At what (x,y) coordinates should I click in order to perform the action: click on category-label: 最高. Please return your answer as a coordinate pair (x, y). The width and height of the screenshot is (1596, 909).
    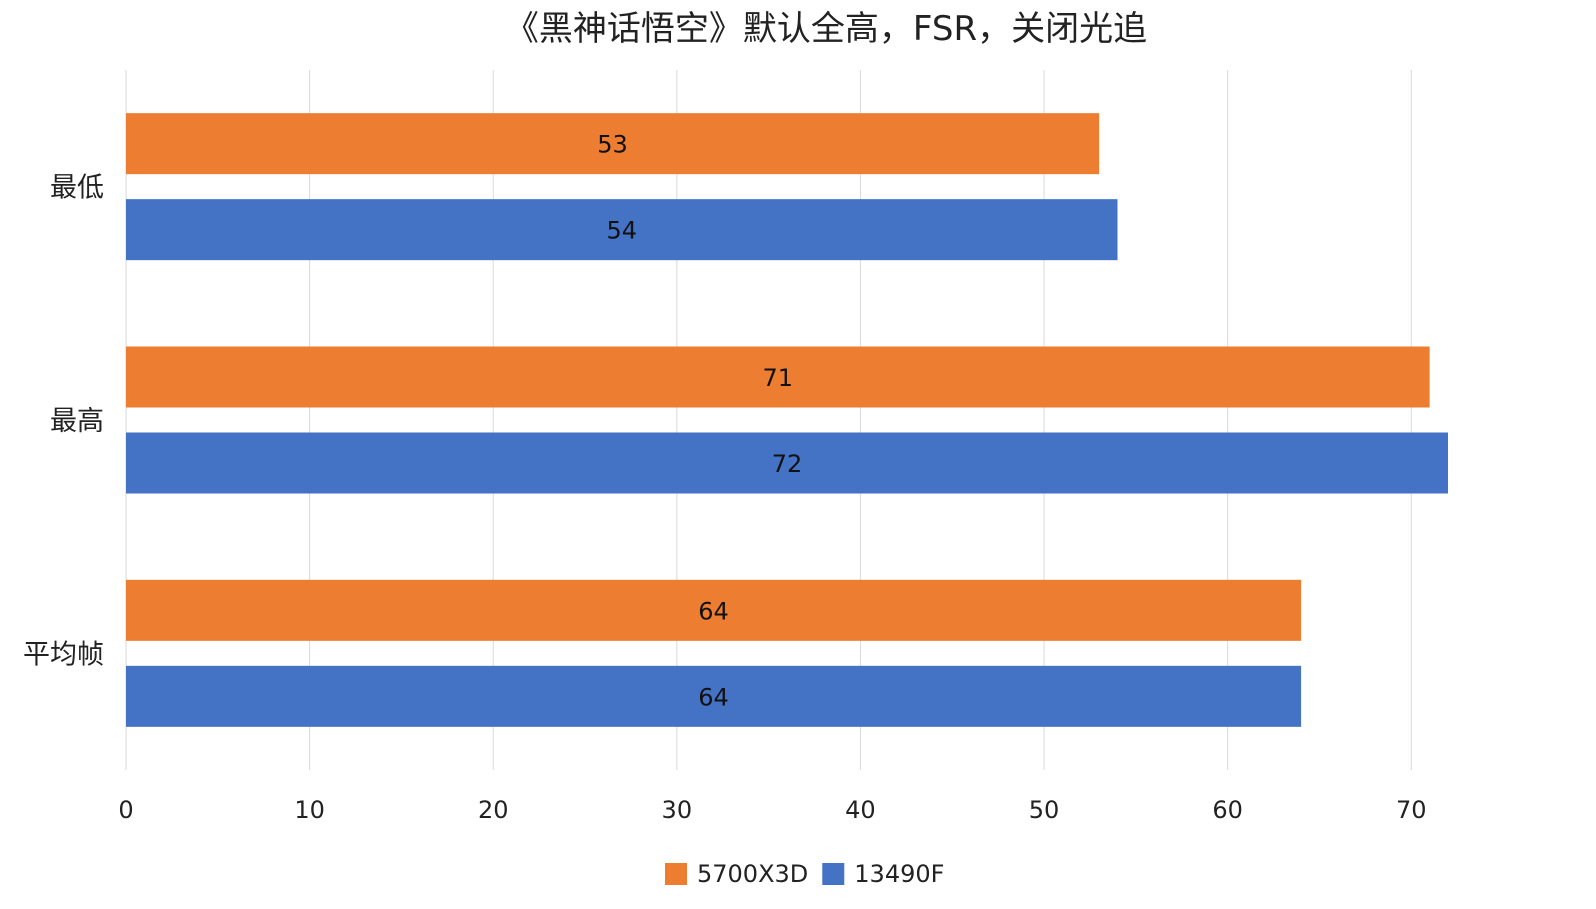
    Looking at the image, I should click on (77, 421).